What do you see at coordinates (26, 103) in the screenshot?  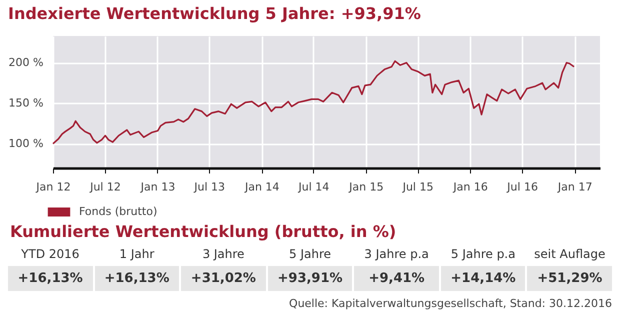 I see `y-tick-label: 150 %` at bounding box center [26, 103].